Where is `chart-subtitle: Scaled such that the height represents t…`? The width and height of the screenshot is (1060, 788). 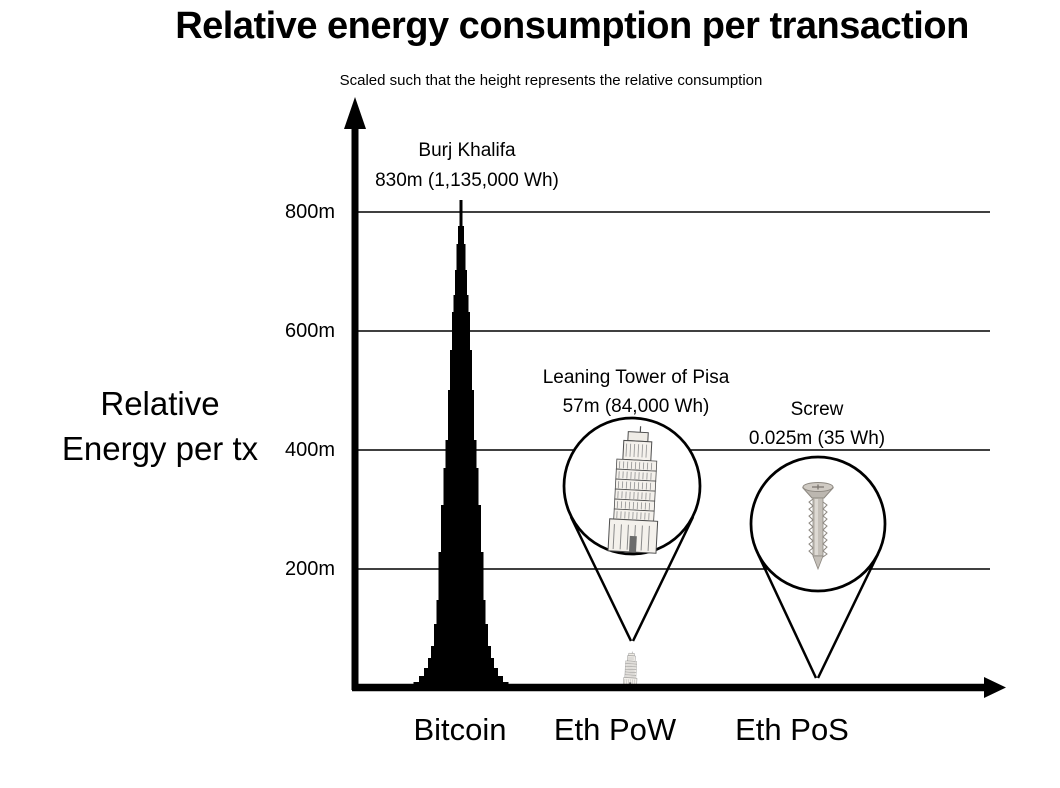 chart-subtitle: Scaled such that the height represents t… is located at coordinates (551, 80).